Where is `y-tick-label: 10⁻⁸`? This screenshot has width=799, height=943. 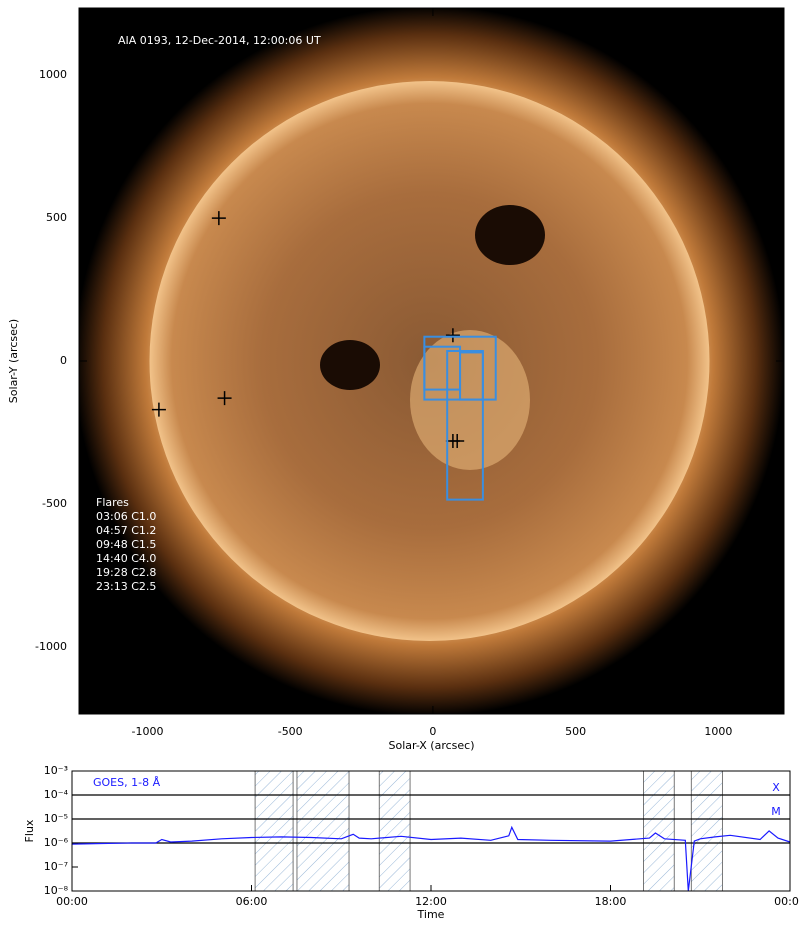
y-tick-label: 10⁻⁸ is located at coordinates (56, 890).